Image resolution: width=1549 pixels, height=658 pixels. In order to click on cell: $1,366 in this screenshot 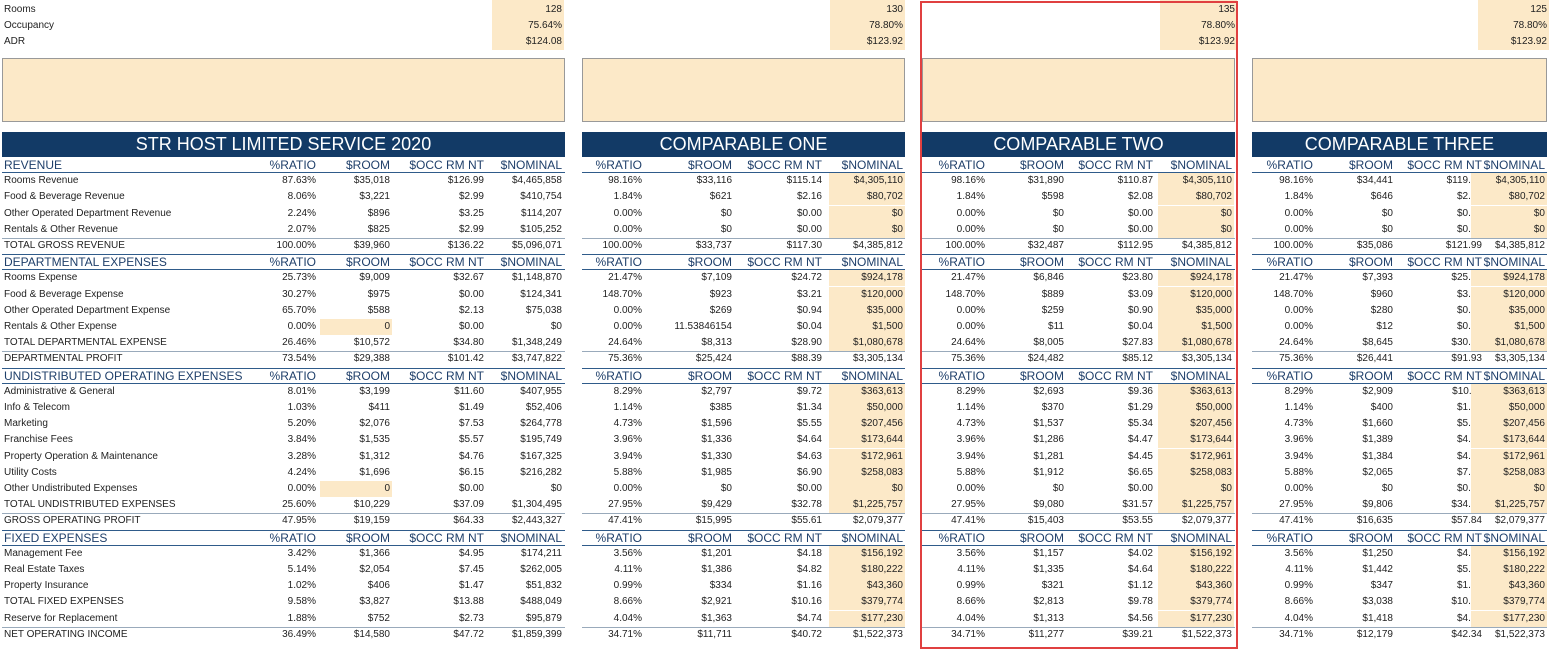, I will do `click(374, 553)`.